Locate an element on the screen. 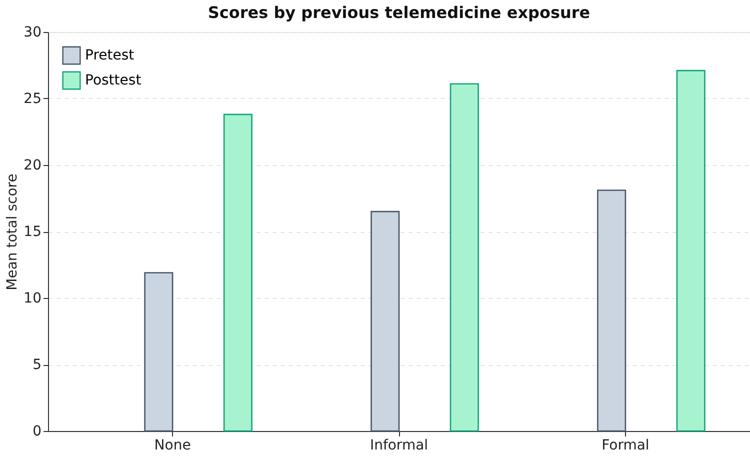  y-tick-label: 20 is located at coordinates (33, 166).